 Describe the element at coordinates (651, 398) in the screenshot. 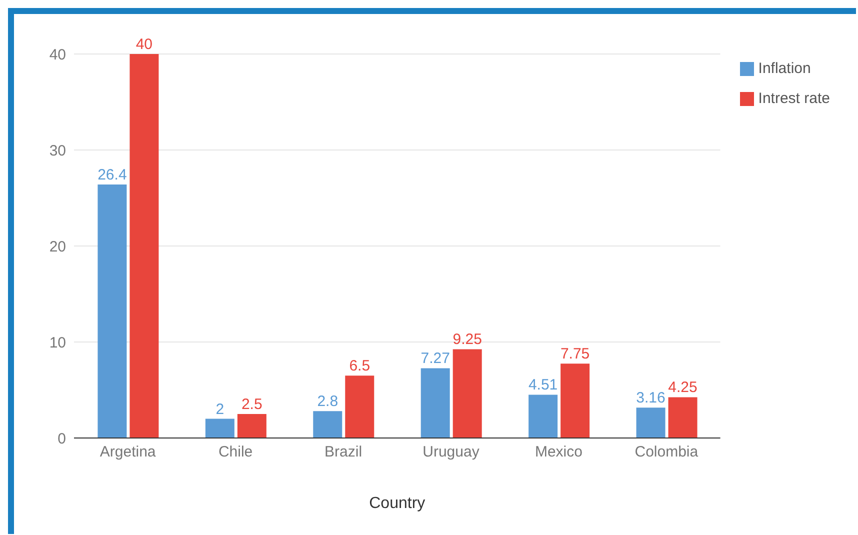

I see `data-label: 3.16` at that location.